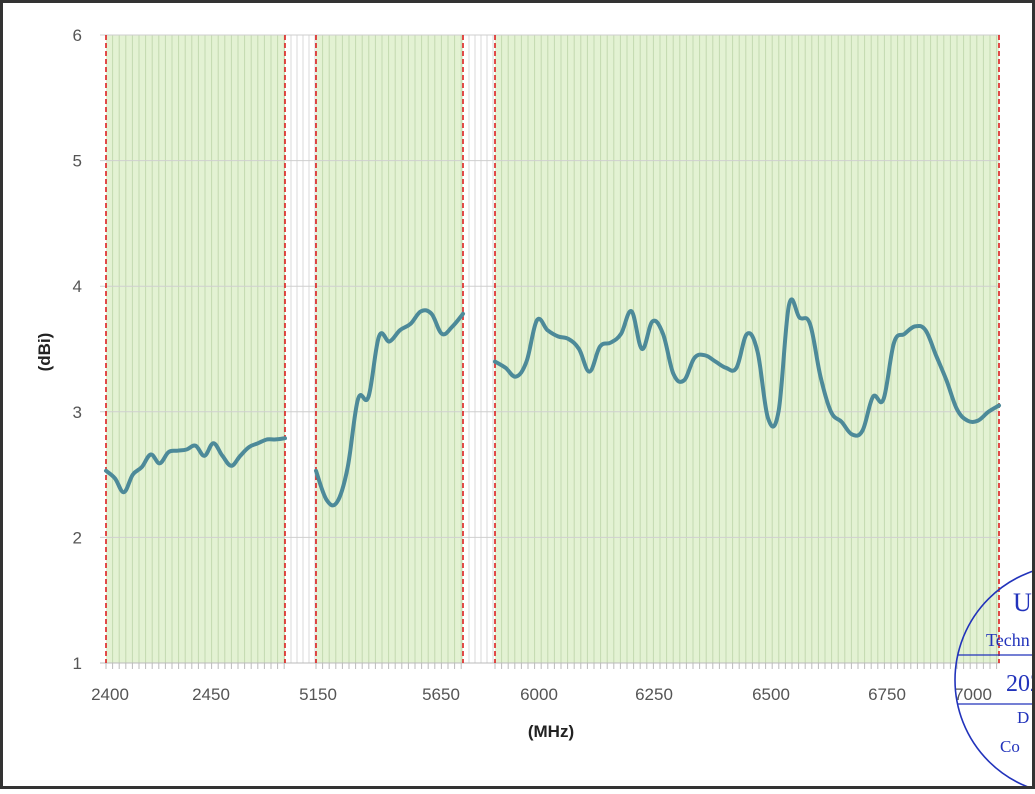 Image resolution: width=1035 pixels, height=794 pixels. Describe the element at coordinates (654, 694) in the screenshot. I see `x-tick-label: 6250` at that location.